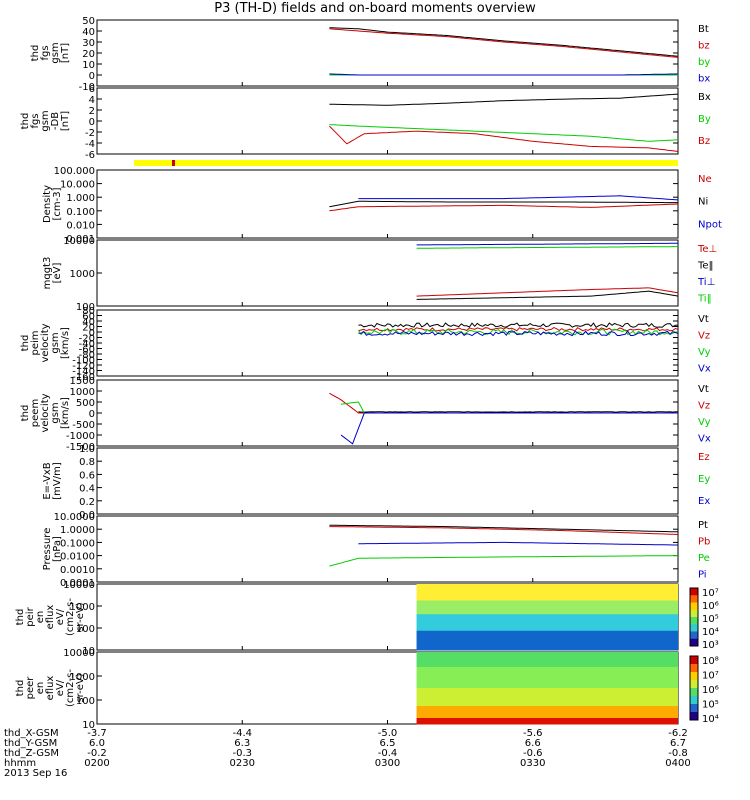 The image size is (750, 800). Describe the element at coordinates (518, 325) in the screenshot. I see `series-Vt` at that location.